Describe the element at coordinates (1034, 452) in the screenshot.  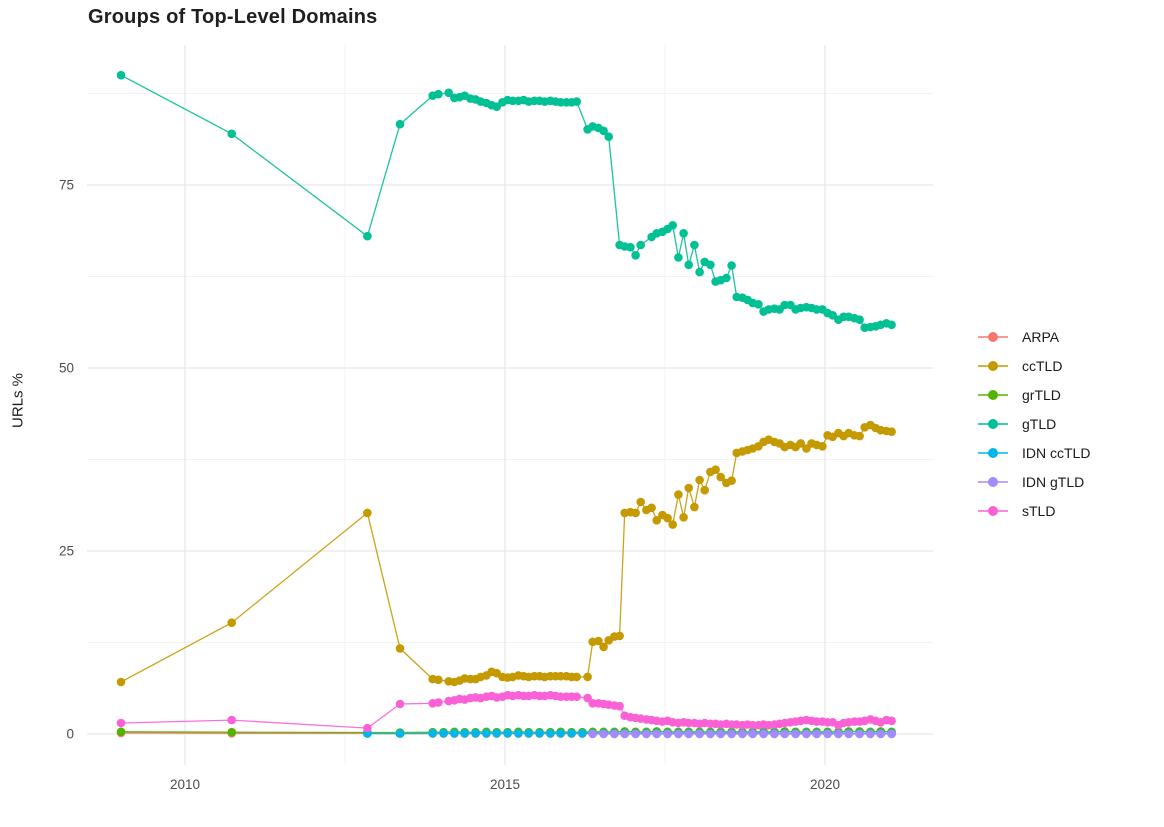
I see `legend-item-idn-cctld: IDN ccTLD` at that location.